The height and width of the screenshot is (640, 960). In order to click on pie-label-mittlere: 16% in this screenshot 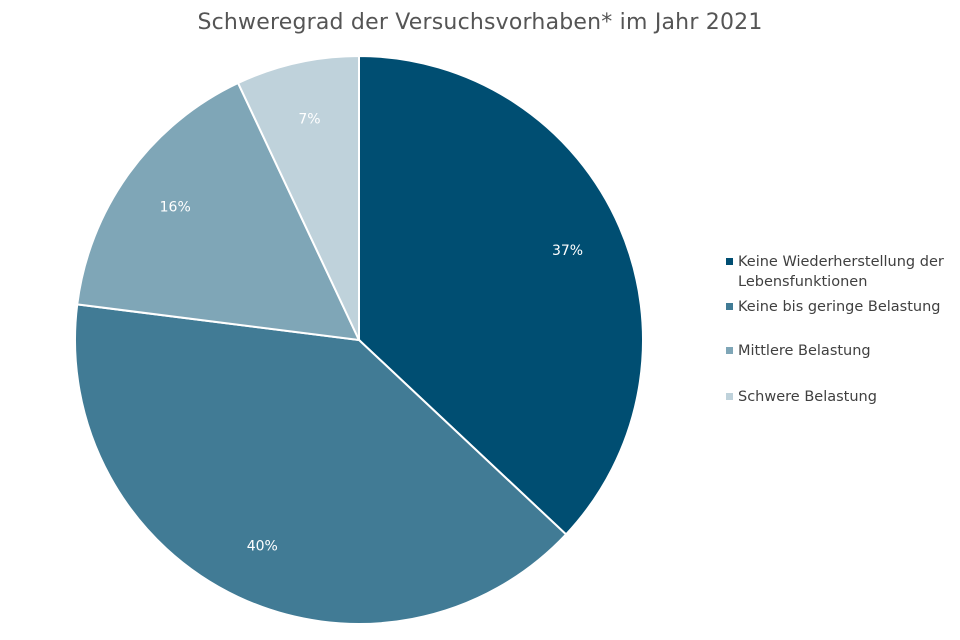, I will do `click(175, 207)`.